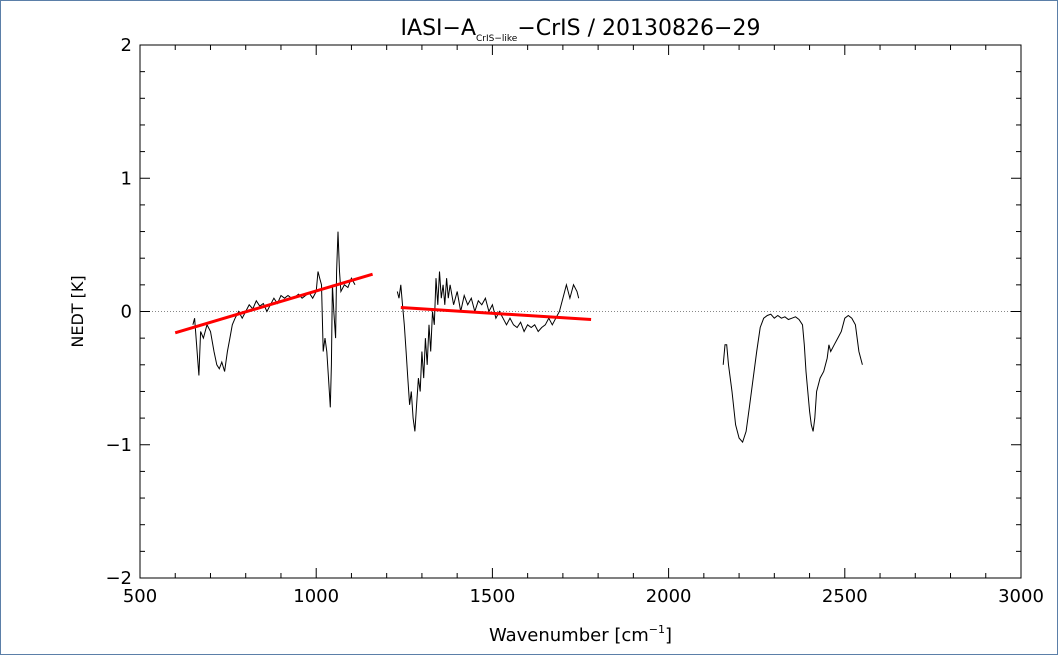  I want to click on y-tick-label: −1, so click(118, 445).